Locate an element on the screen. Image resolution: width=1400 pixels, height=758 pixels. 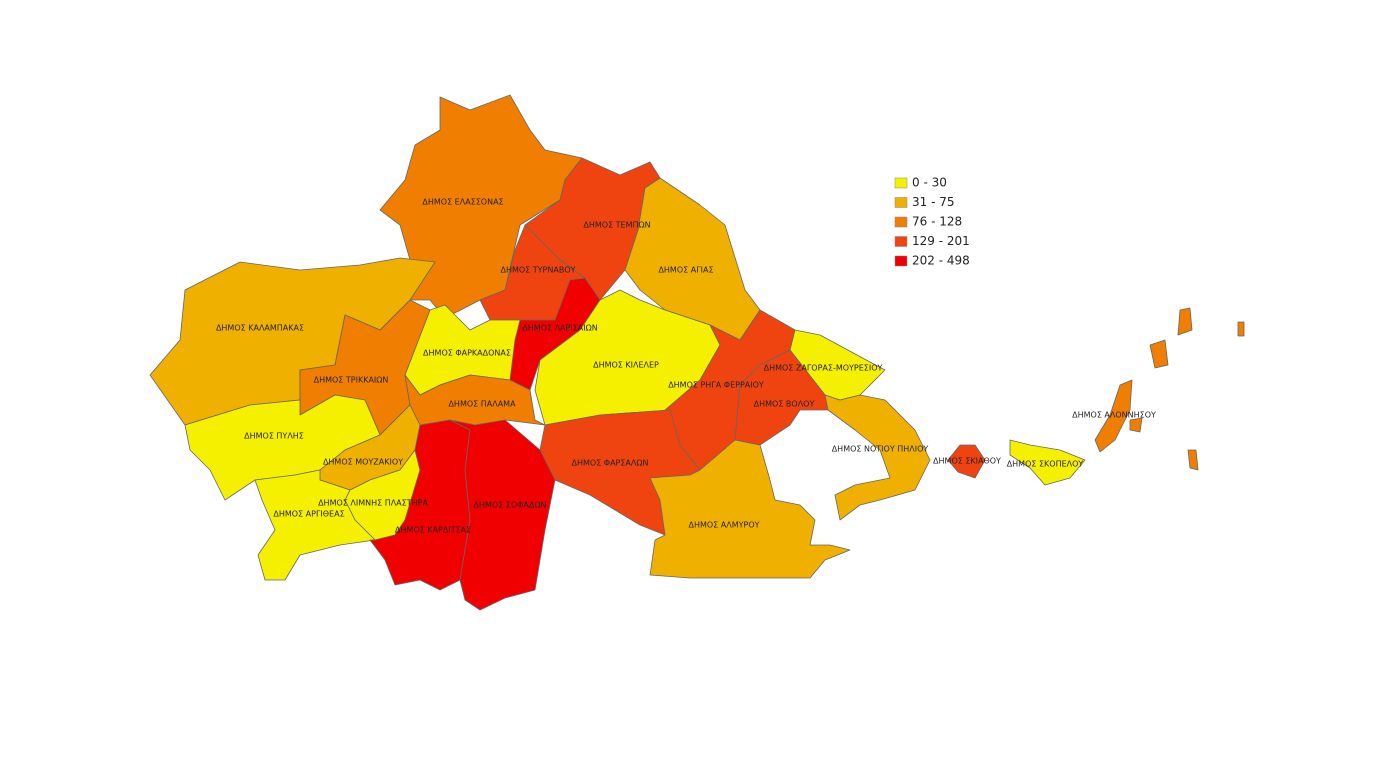
region-label: ΔΗΜΟΣ ΑΛΟΝΝΗΣΟΥ is located at coordinates (1114, 415).